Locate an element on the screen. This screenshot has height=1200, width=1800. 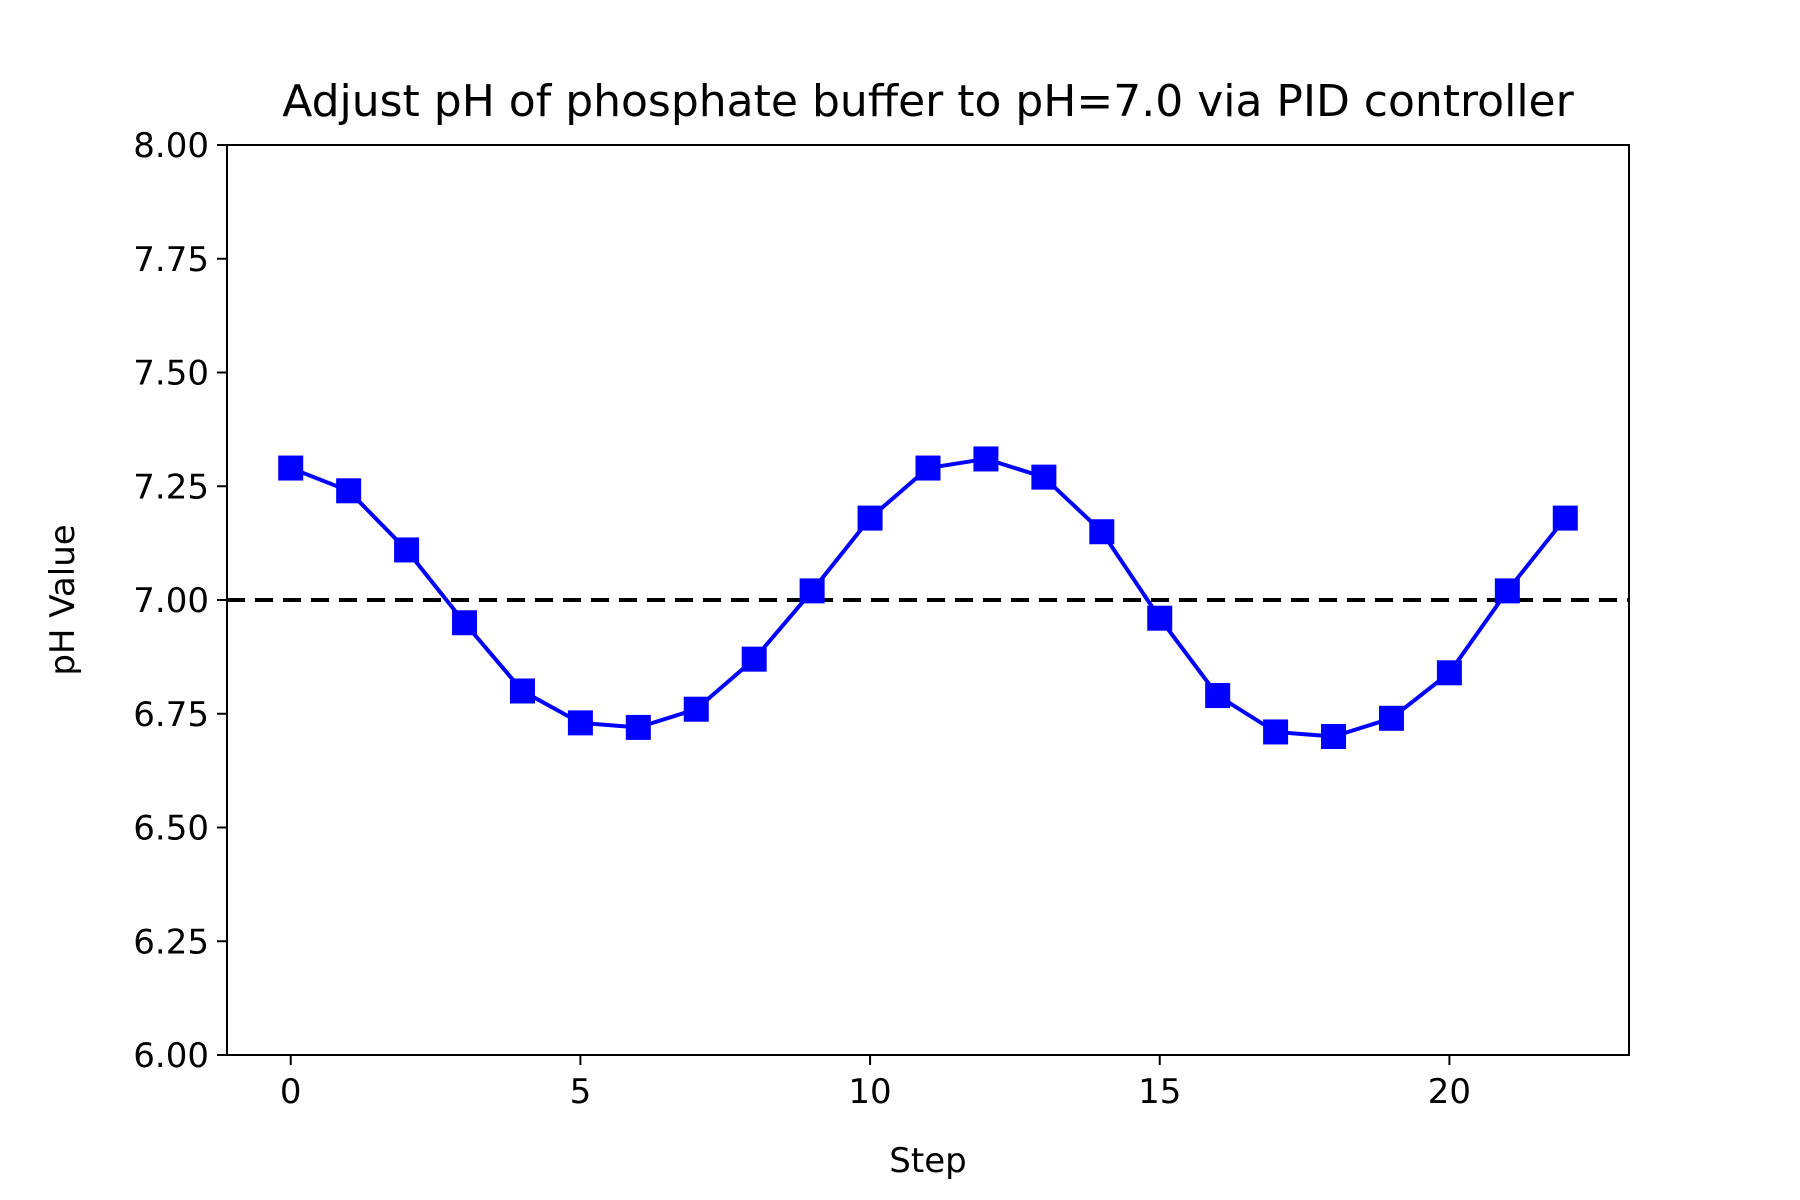
x-tick-label-3: 15 is located at coordinates (1159, 1092).